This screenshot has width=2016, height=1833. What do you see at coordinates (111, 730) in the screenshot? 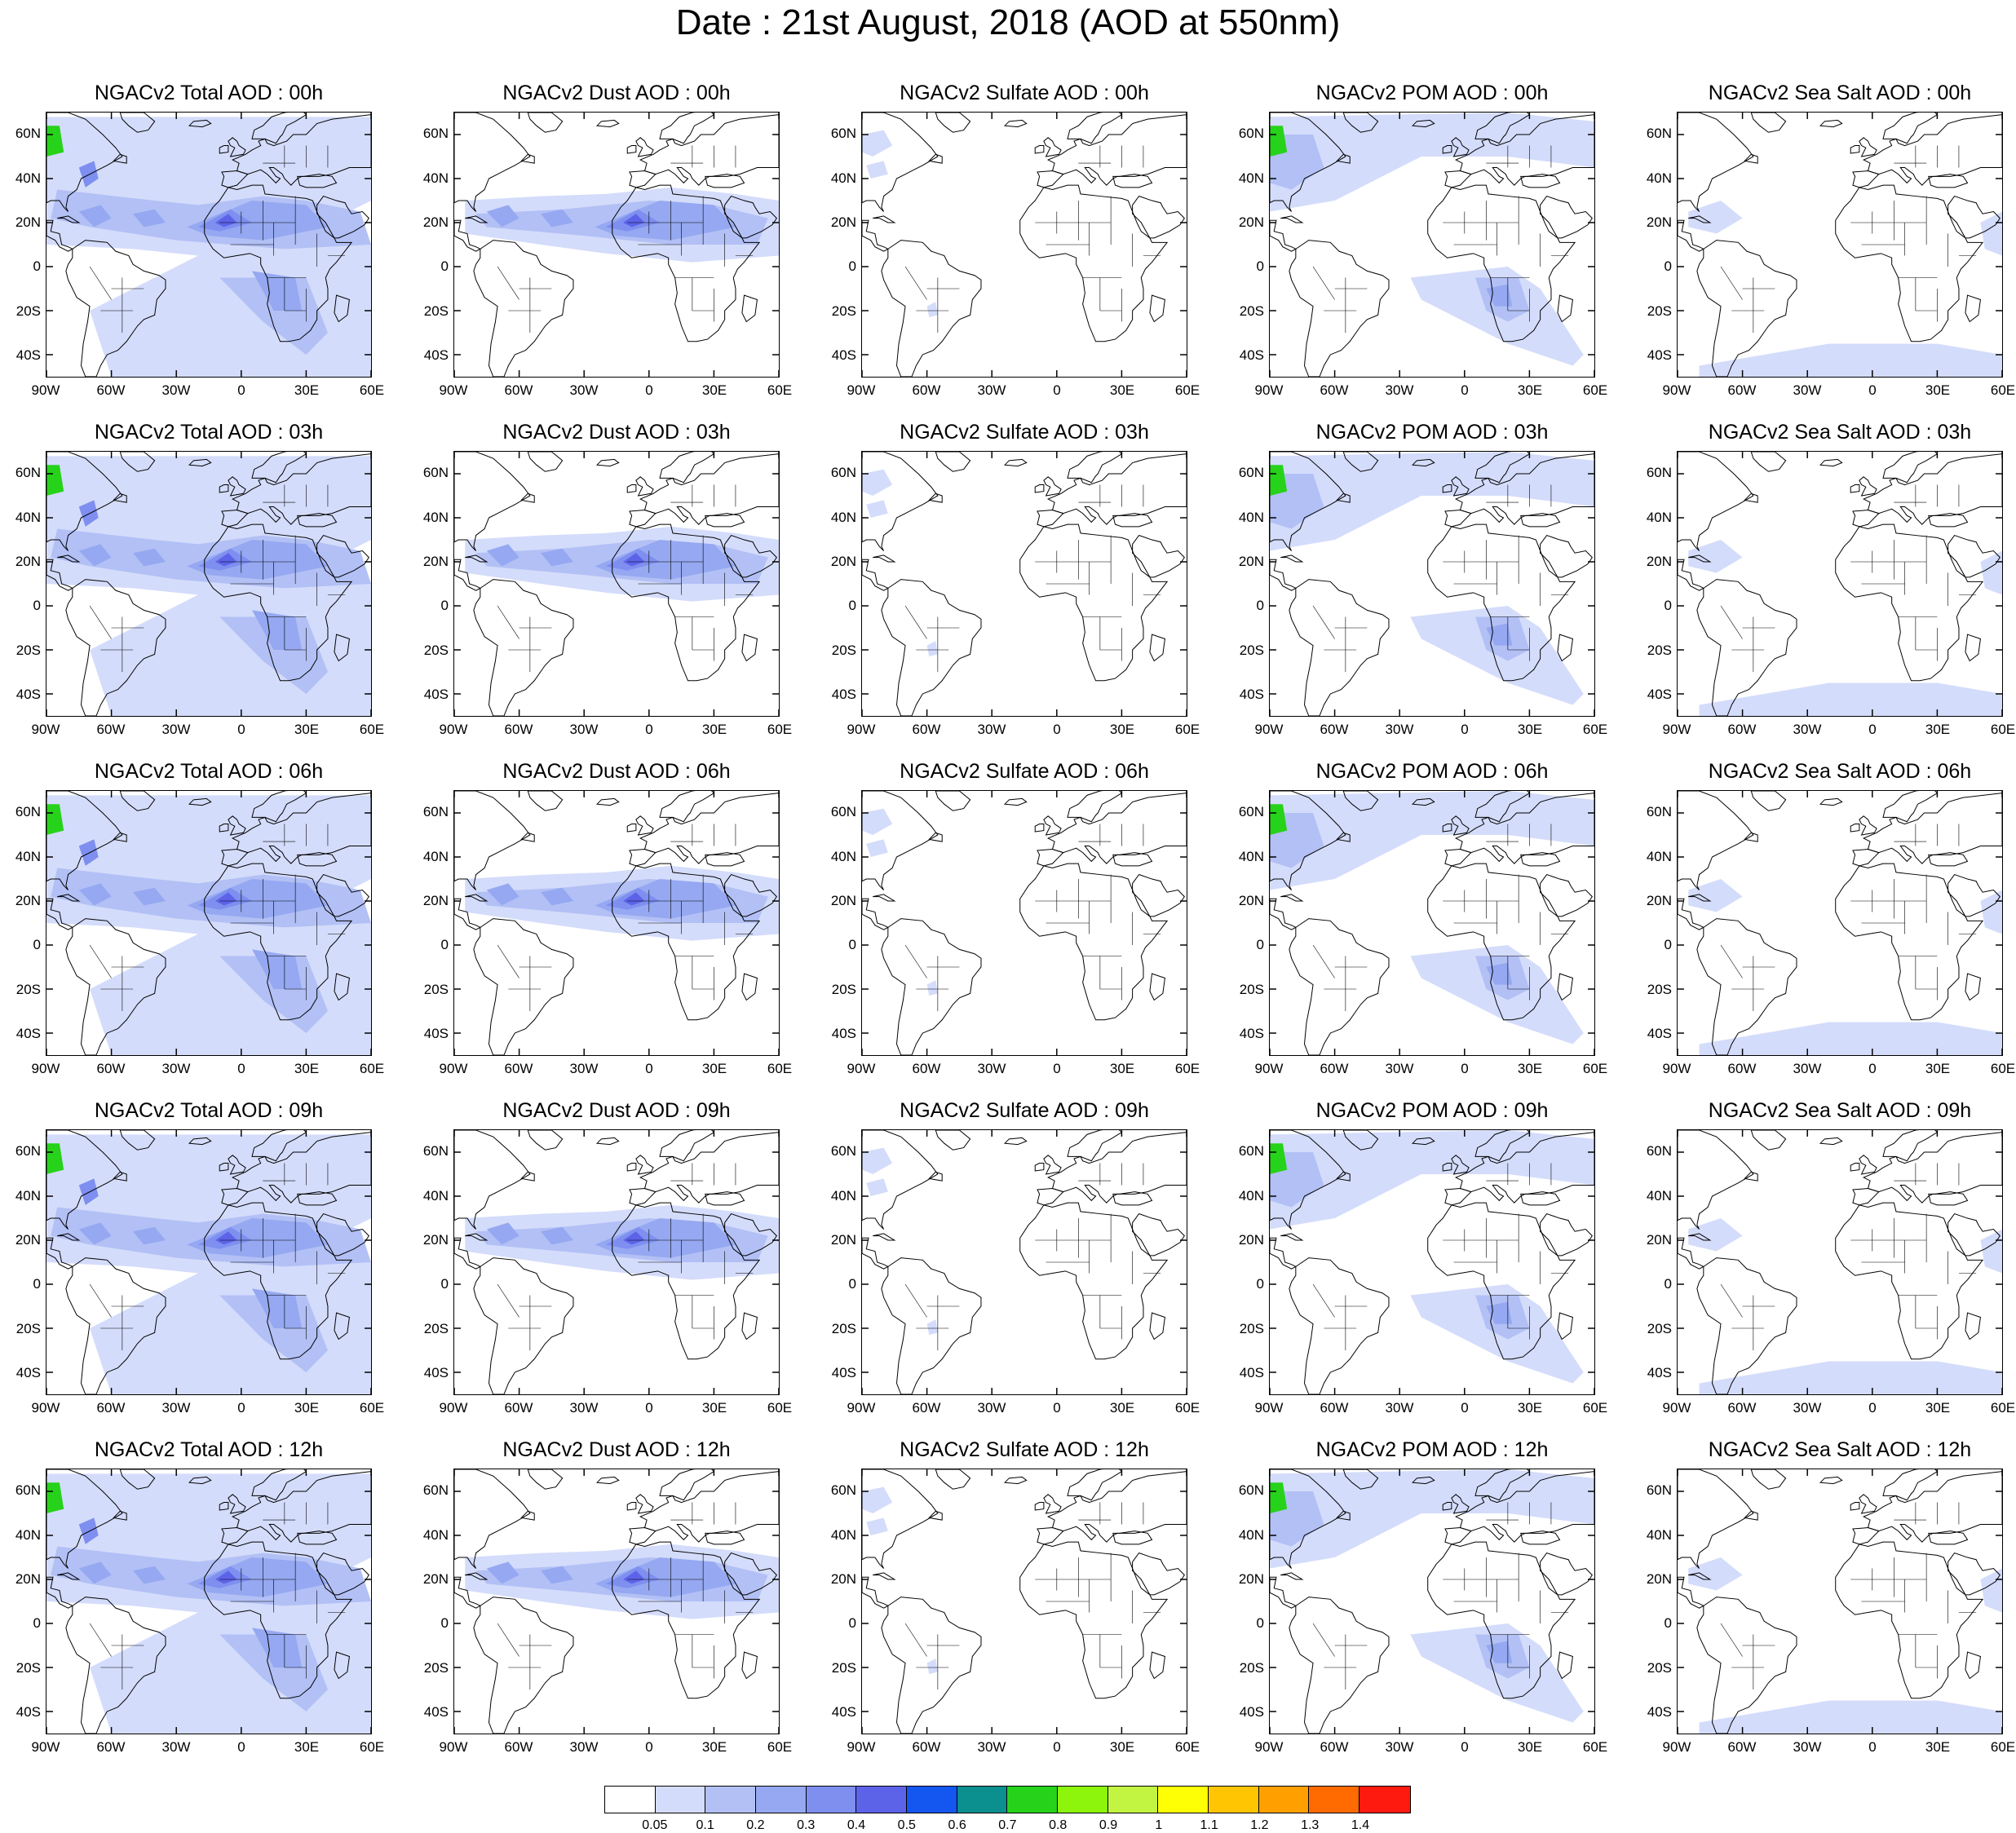
I see `lon-tick-label: 60W` at bounding box center [111, 730].